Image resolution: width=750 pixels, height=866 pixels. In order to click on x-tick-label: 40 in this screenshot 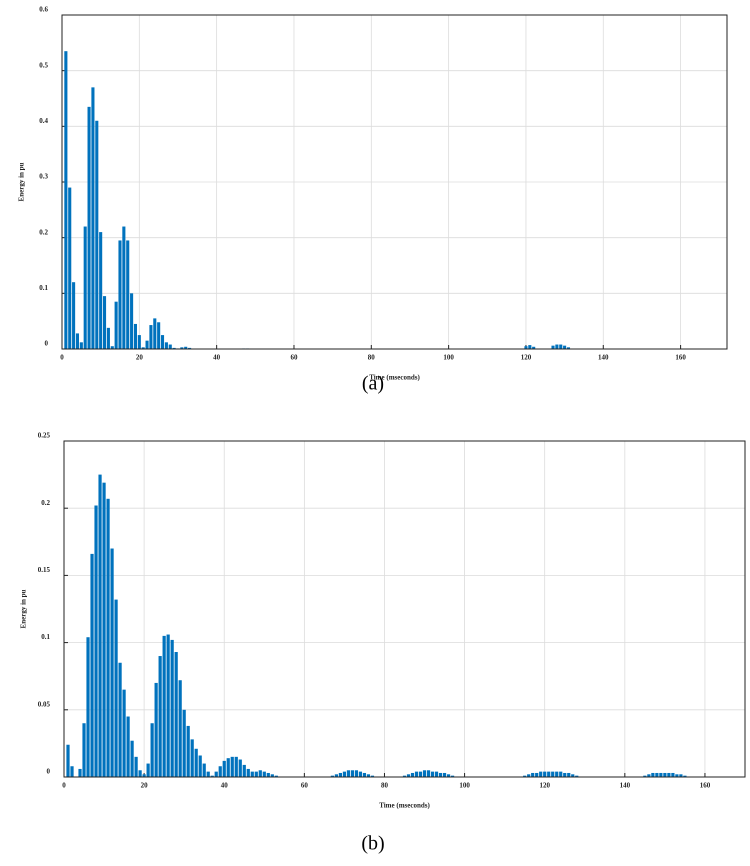, I will do `click(217, 358)`.